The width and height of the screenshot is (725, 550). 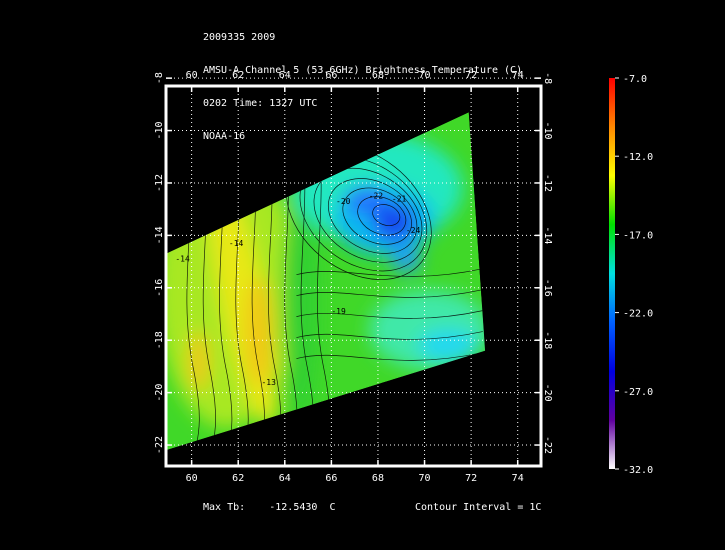 What do you see at coordinates (638, 470) in the screenshot?
I see `colorbar-tick-label: -32.0` at bounding box center [638, 470].